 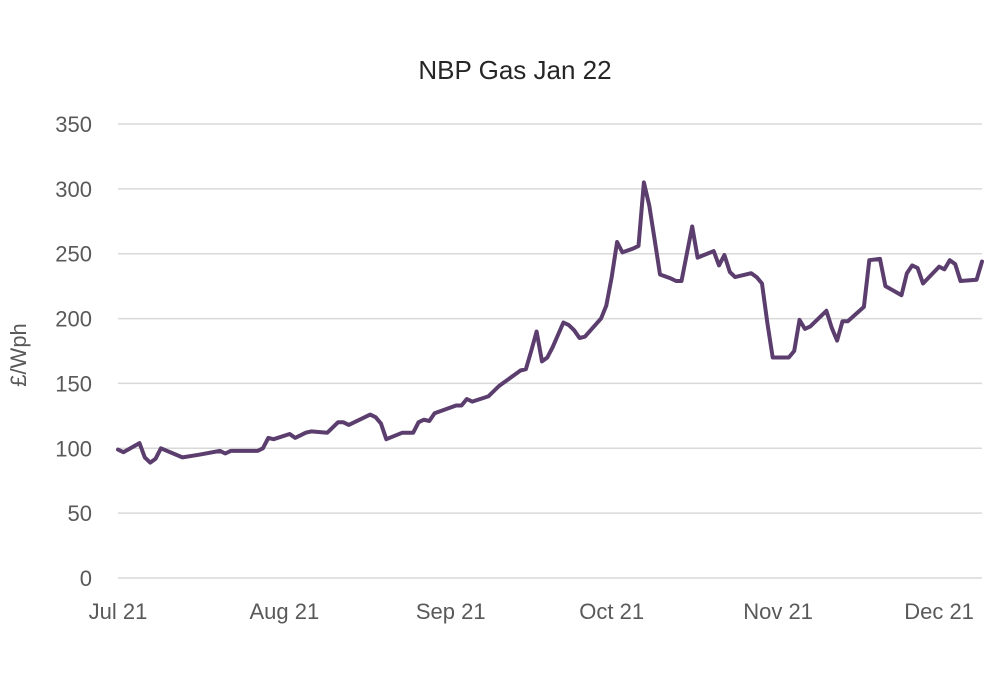 I want to click on y-tick-label: 50, so click(x=80, y=513).